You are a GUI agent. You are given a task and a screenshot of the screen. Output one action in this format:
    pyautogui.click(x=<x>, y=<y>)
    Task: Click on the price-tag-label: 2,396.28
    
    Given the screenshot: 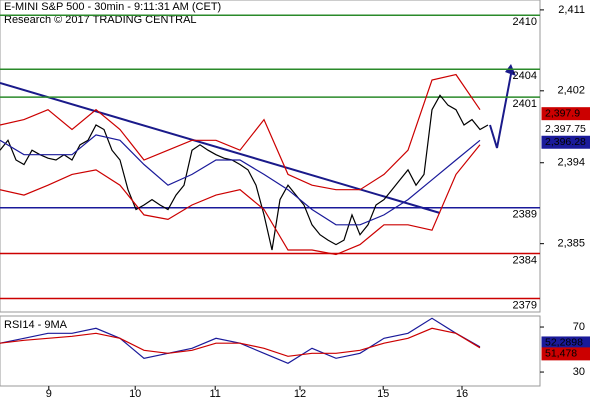 What is the action you would take?
    pyautogui.click(x=565, y=142)
    